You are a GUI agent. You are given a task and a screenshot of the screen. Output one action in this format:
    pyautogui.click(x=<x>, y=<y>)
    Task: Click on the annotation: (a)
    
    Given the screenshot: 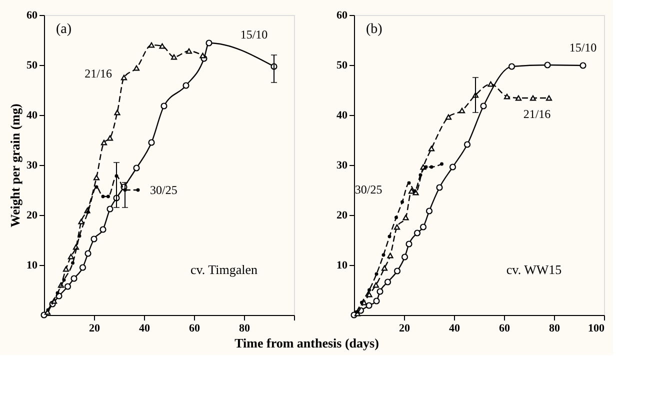 What is the action you would take?
    pyautogui.click(x=64, y=29)
    